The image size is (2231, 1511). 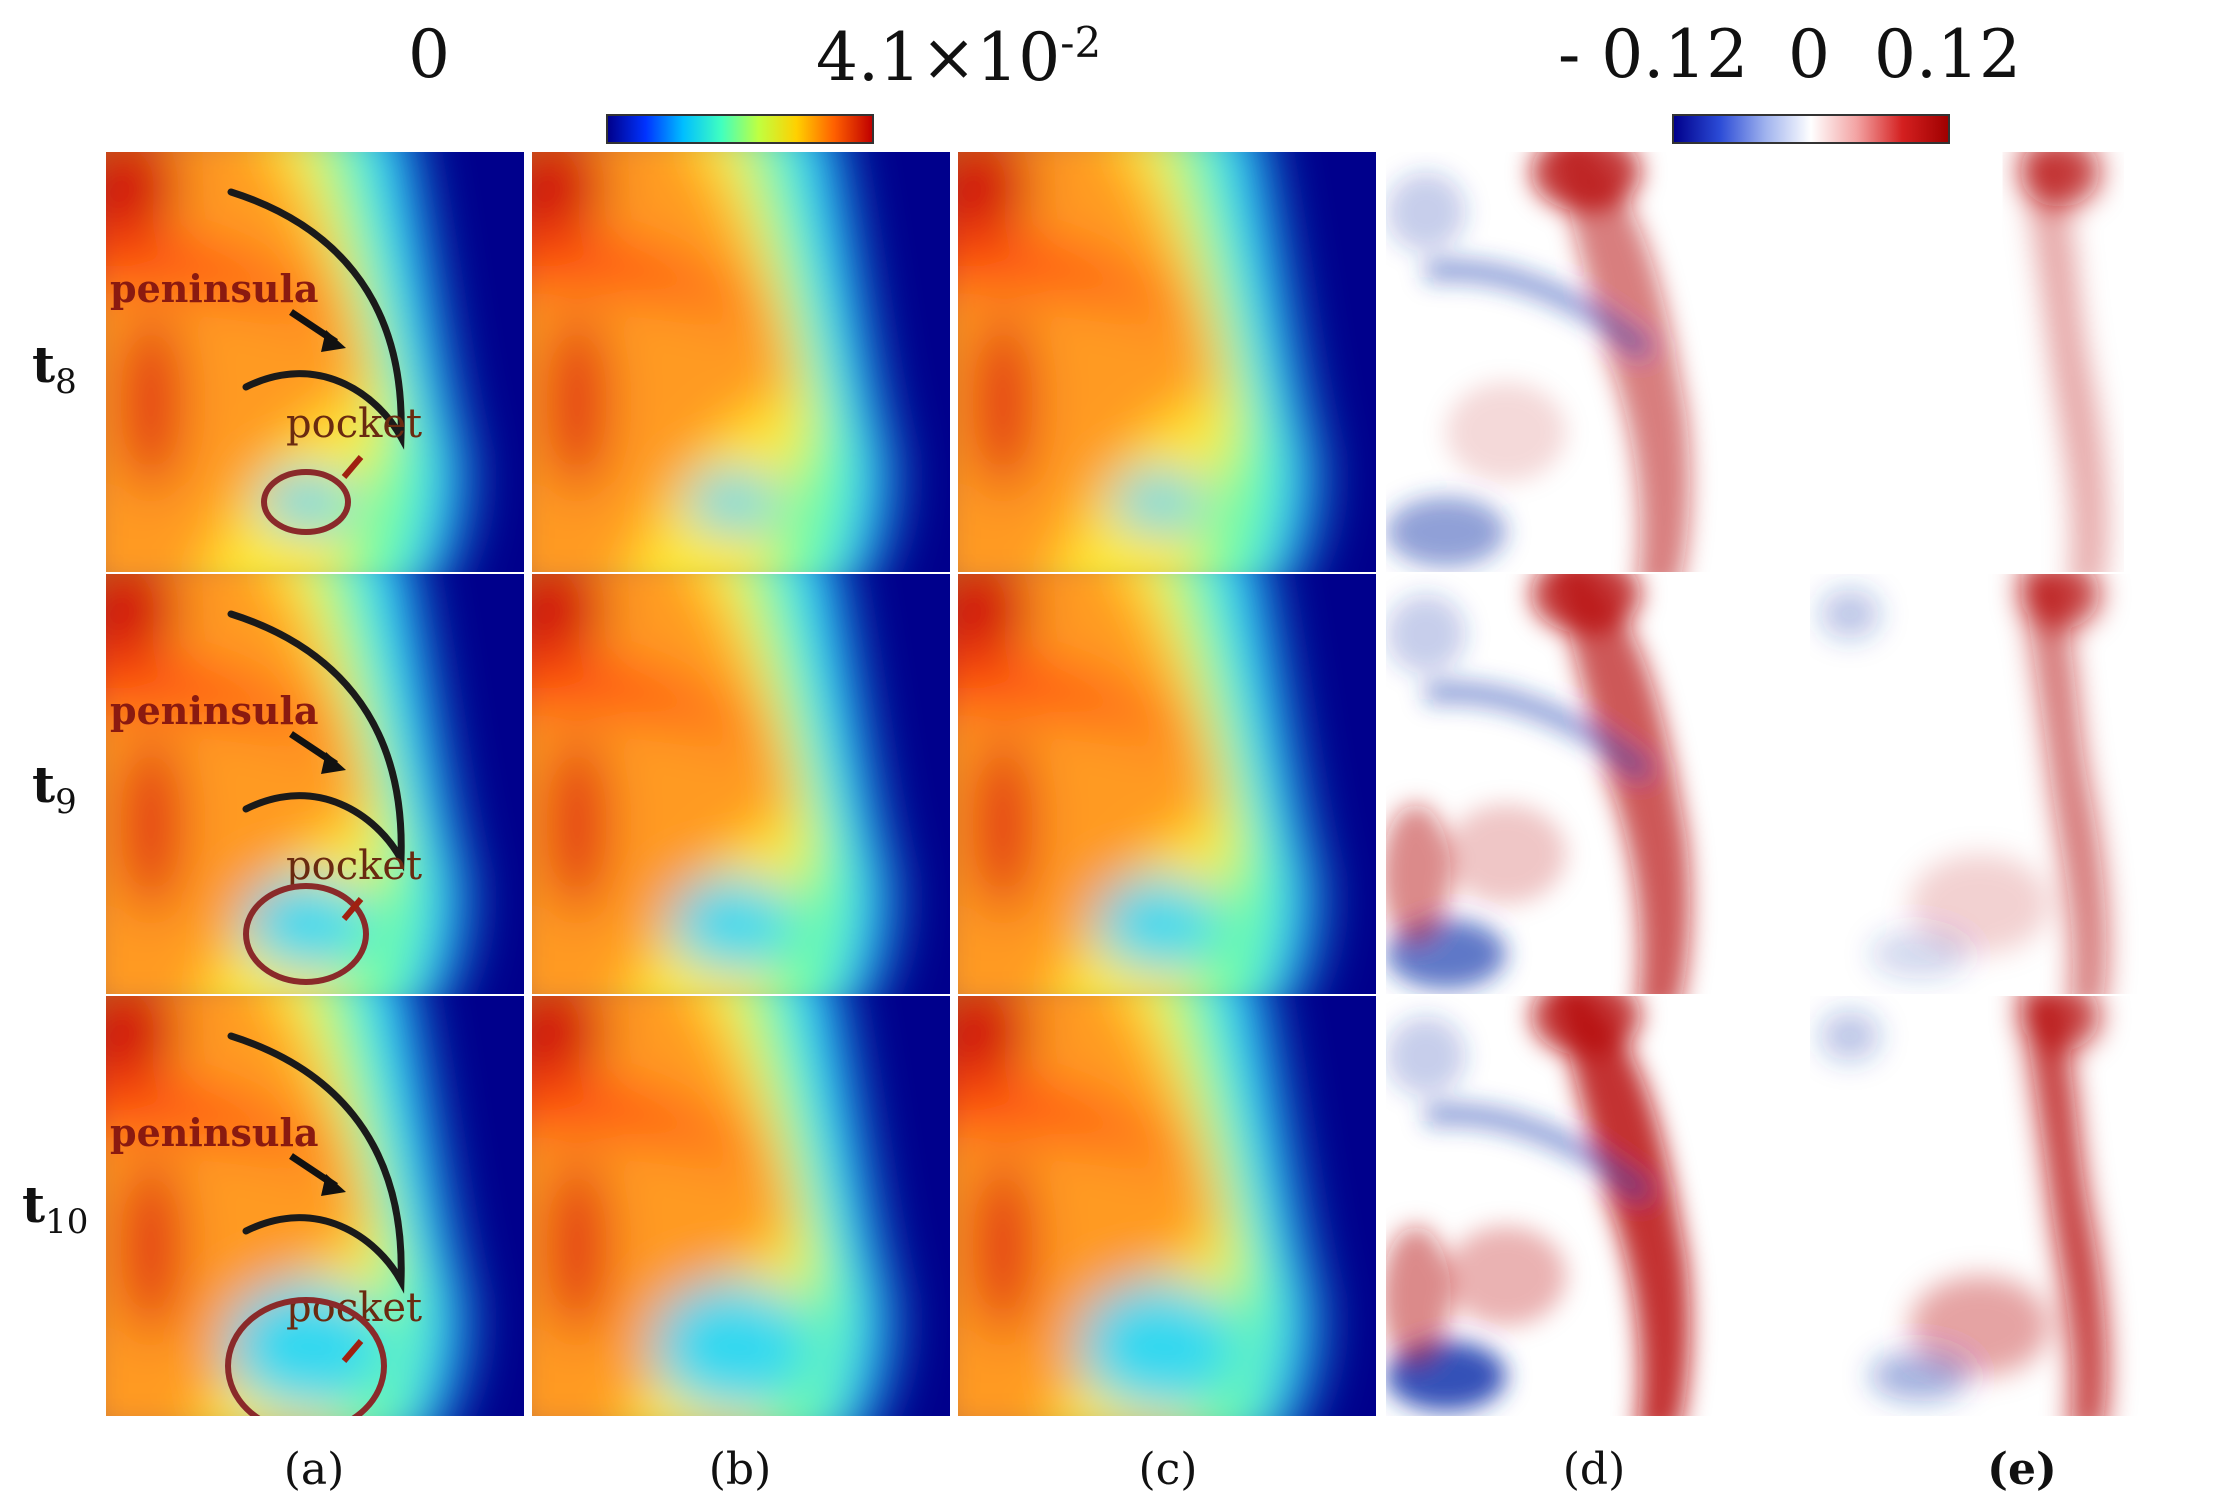 What do you see at coordinates (1168, 1469) in the screenshot?
I see `column-label-c: (c)` at bounding box center [1168, 1469].